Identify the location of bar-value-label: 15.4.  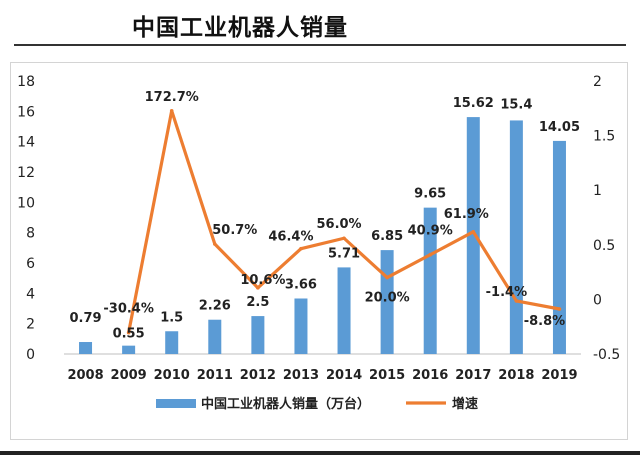
(516, 104).